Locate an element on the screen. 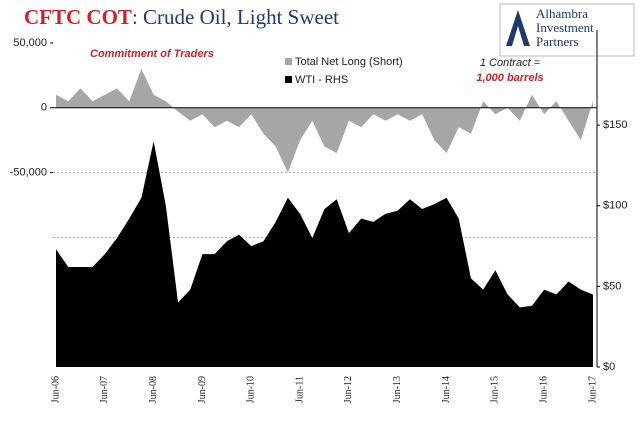 The height and width of the screenshot is (421, 641). y-tick-label: 50,000 is located at coordinates (30, 43).